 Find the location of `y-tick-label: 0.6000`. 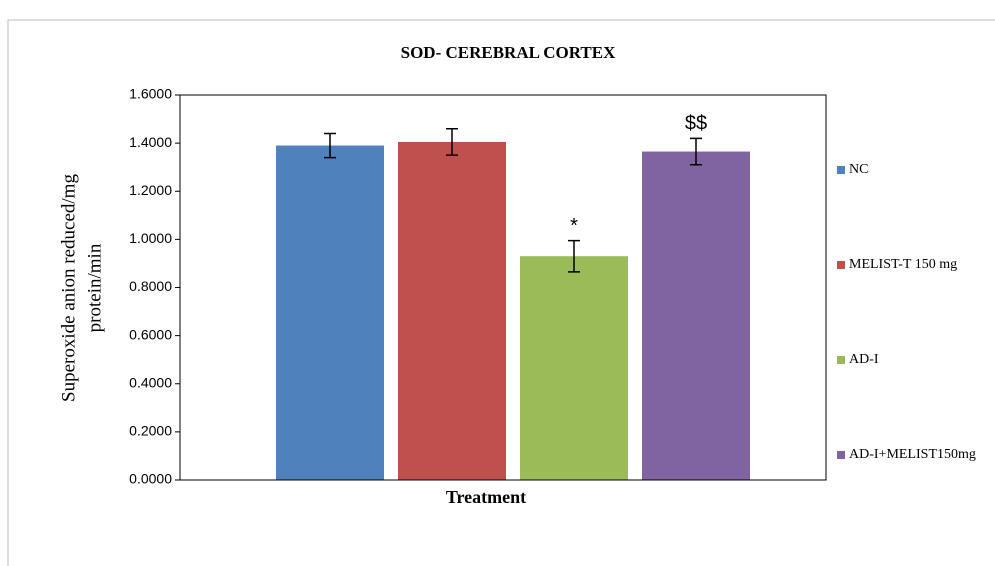

y-tick-label: 0.6000 is located at coordinates (150, 334).